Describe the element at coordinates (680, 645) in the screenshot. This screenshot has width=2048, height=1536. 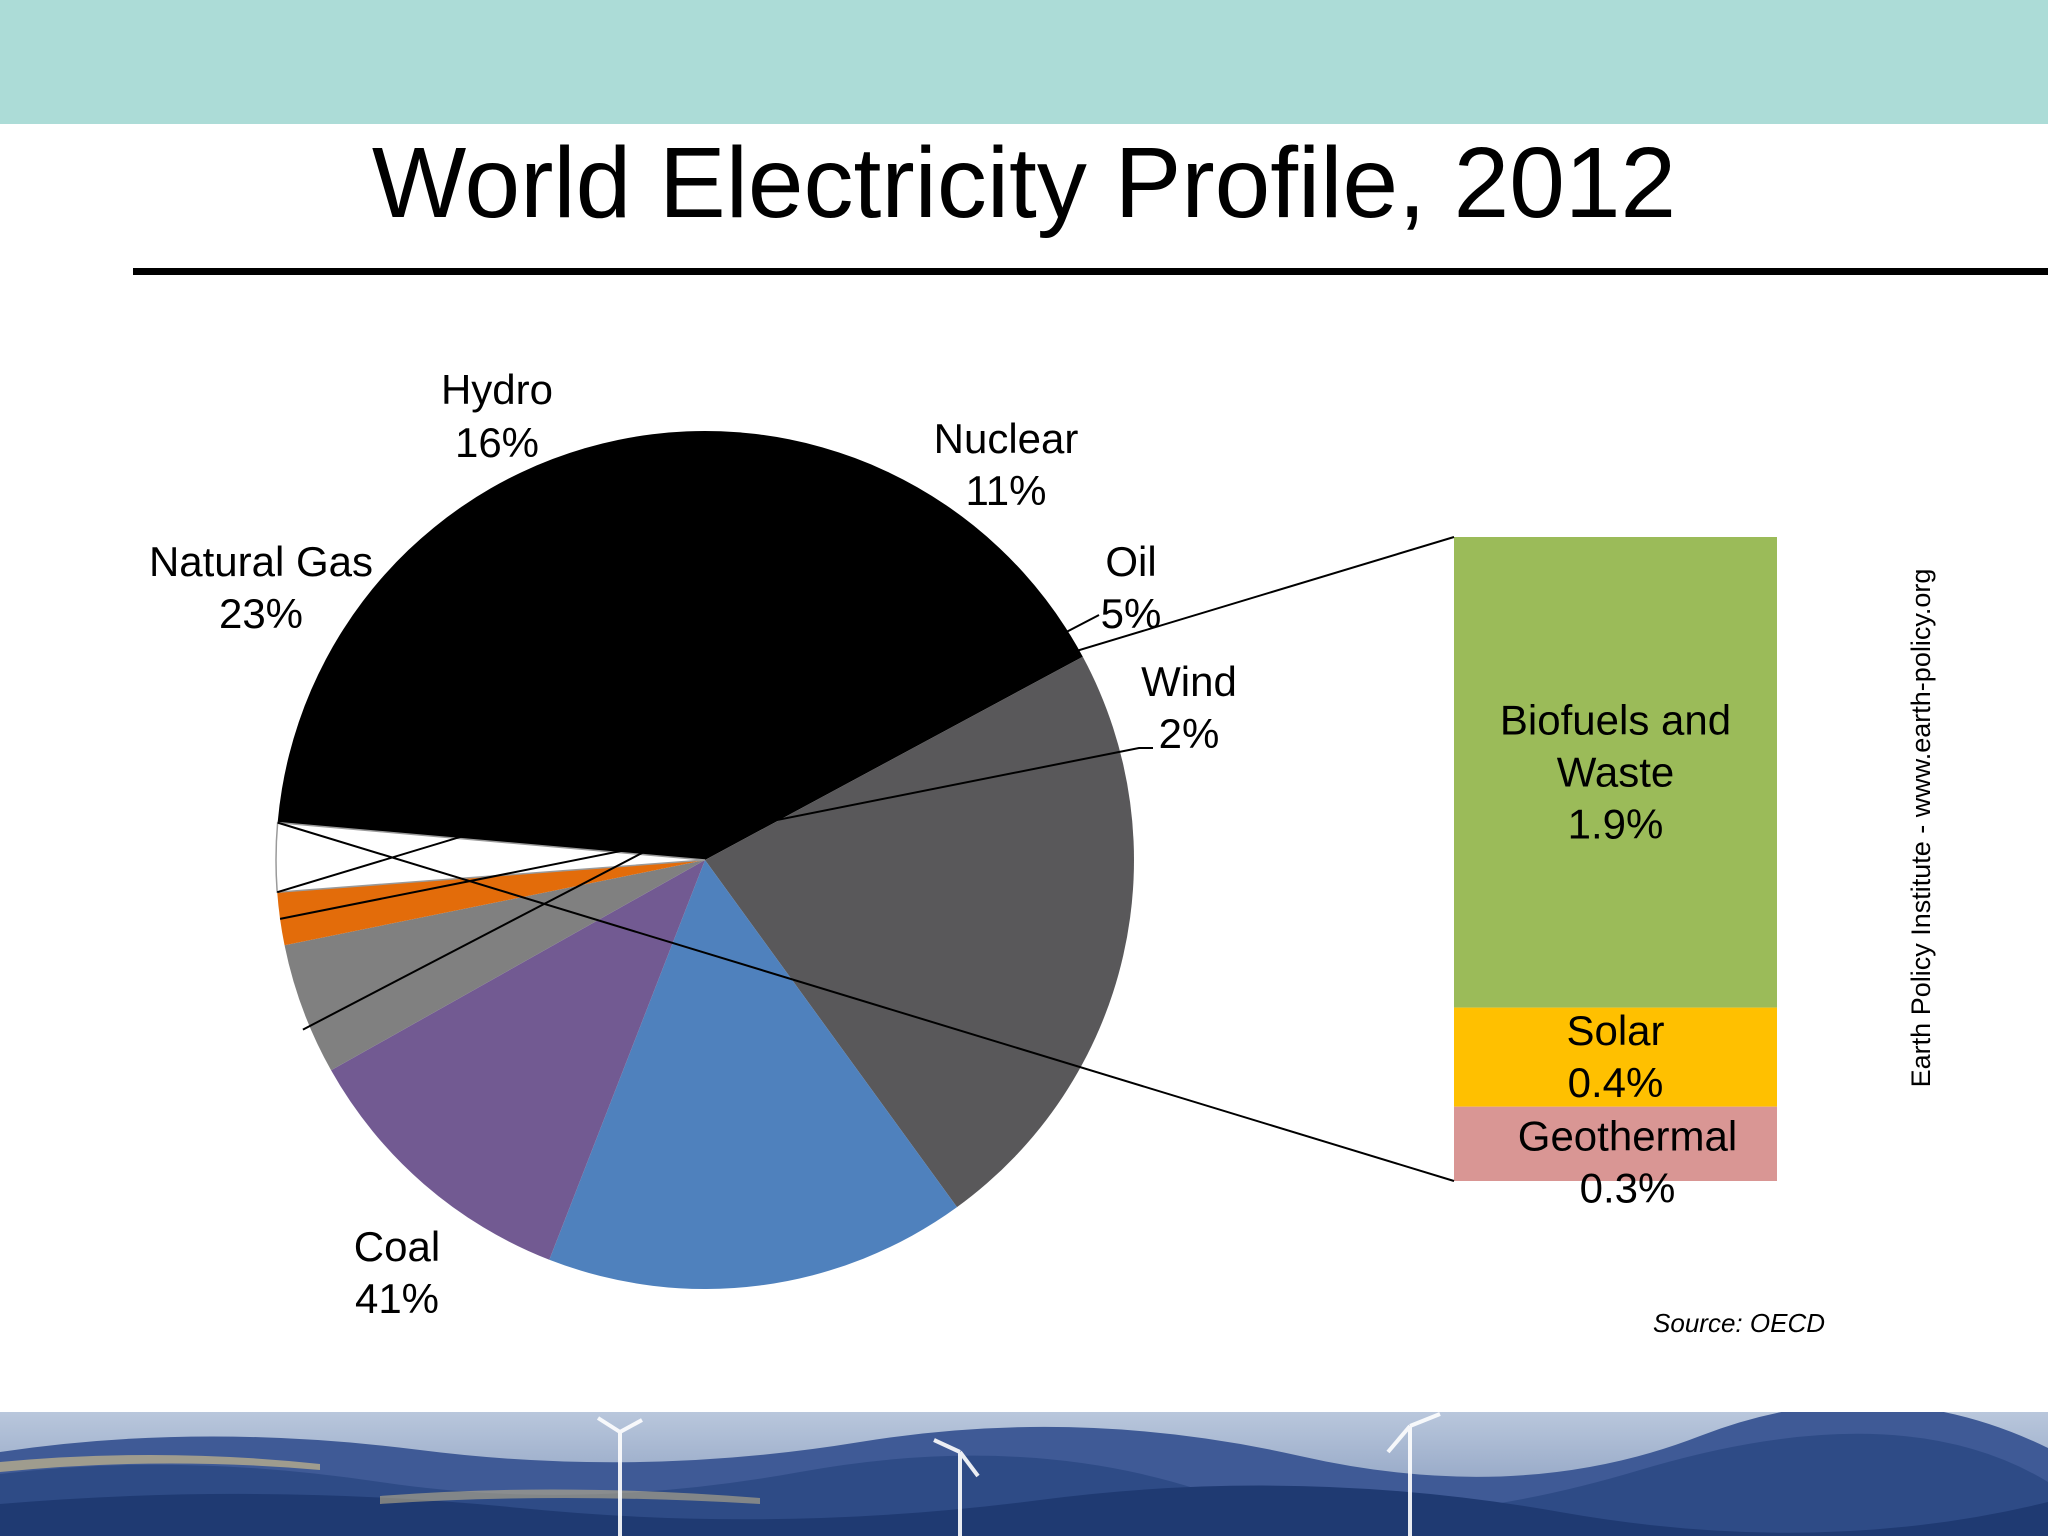
I see `pie-slice-coal` at that location.